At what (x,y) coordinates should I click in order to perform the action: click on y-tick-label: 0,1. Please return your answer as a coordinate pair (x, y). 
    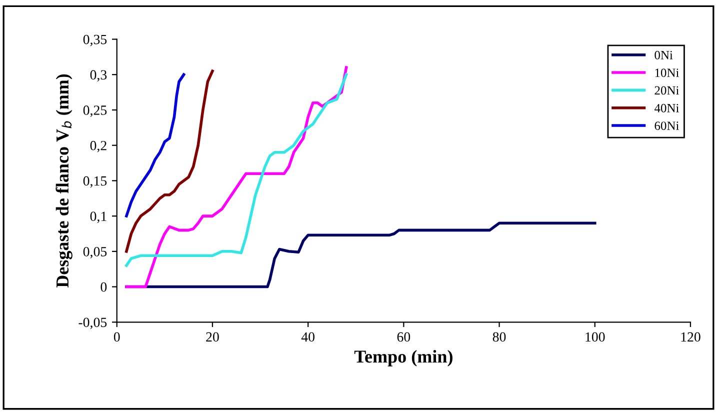
    Looking at the image, I should click on (98, 218).